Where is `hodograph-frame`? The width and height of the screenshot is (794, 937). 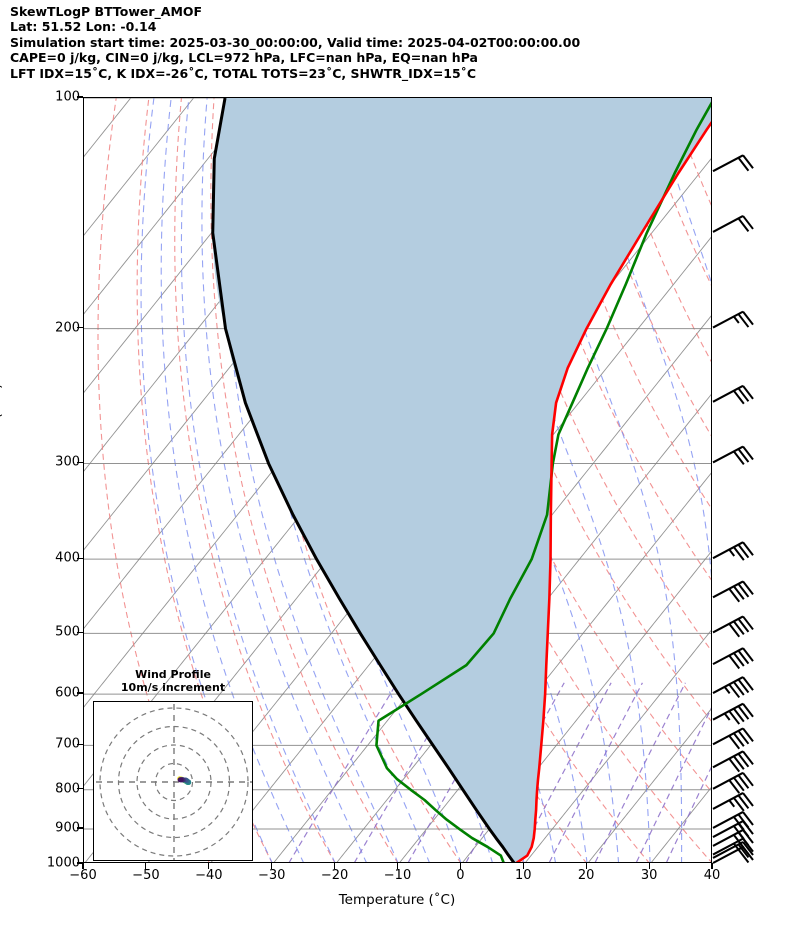 hodograph-frame is located at coordinates (173, 781).